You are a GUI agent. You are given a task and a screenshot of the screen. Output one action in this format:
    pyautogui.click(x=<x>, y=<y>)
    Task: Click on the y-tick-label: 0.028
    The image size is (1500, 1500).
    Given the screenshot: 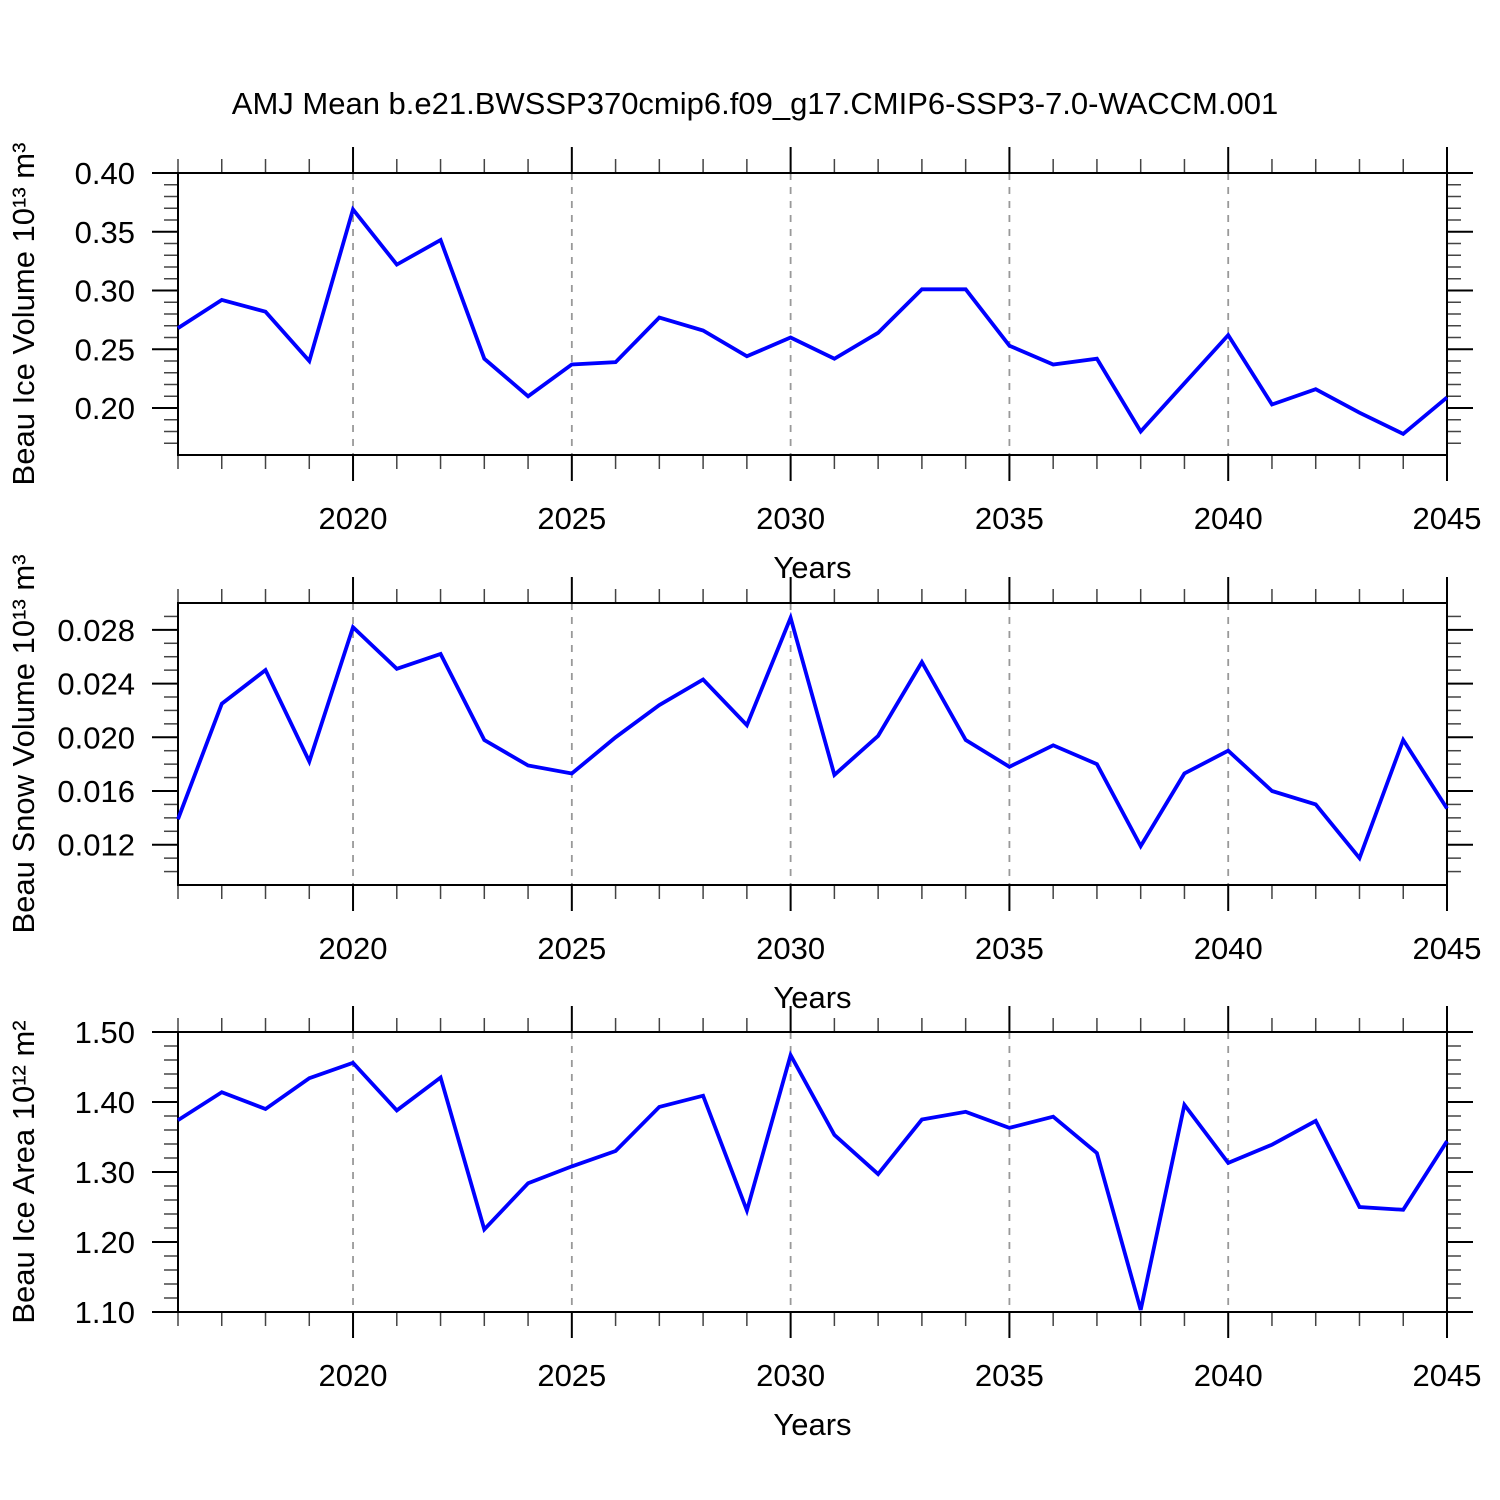 What is the action you would take?
    pyautogui.click(x=96, y=630)
    